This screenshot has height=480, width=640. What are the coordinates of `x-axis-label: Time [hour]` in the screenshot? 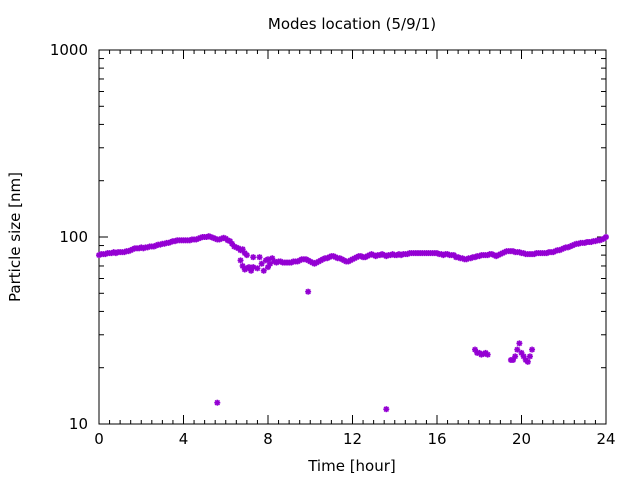 It's located at (351, 466).